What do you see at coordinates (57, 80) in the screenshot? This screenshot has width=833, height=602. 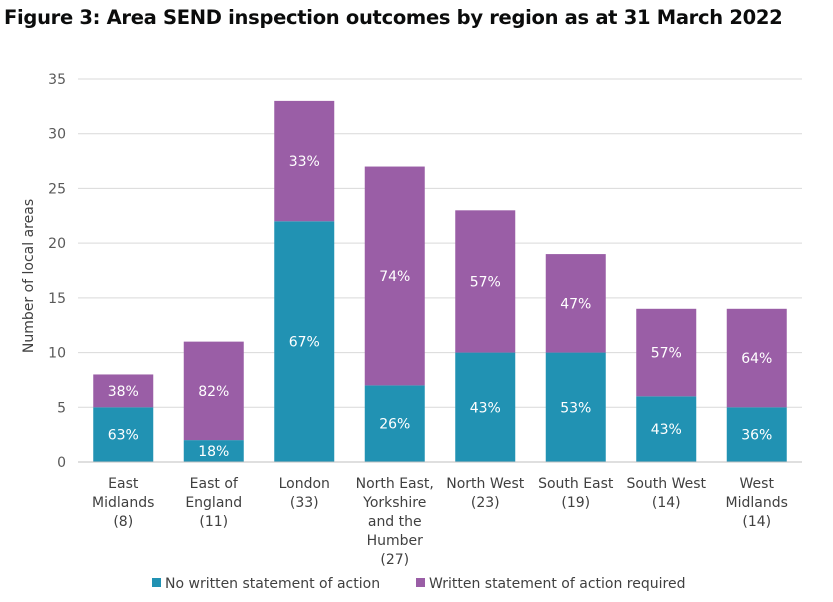 I see `y-tick-label: 35` at bounding box center [57, 80].